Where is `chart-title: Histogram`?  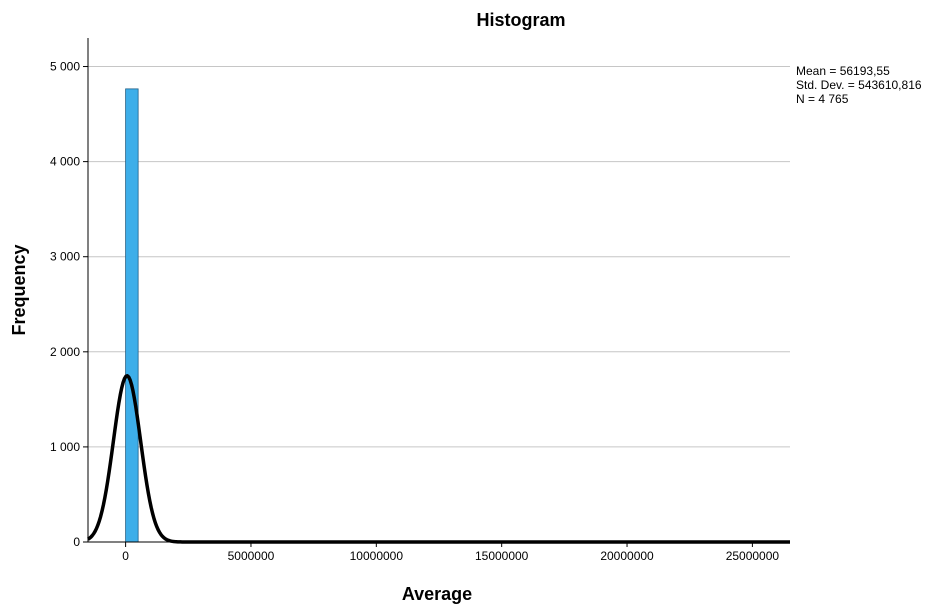
chart-title: Histogram is located at coordinates (520, 20).